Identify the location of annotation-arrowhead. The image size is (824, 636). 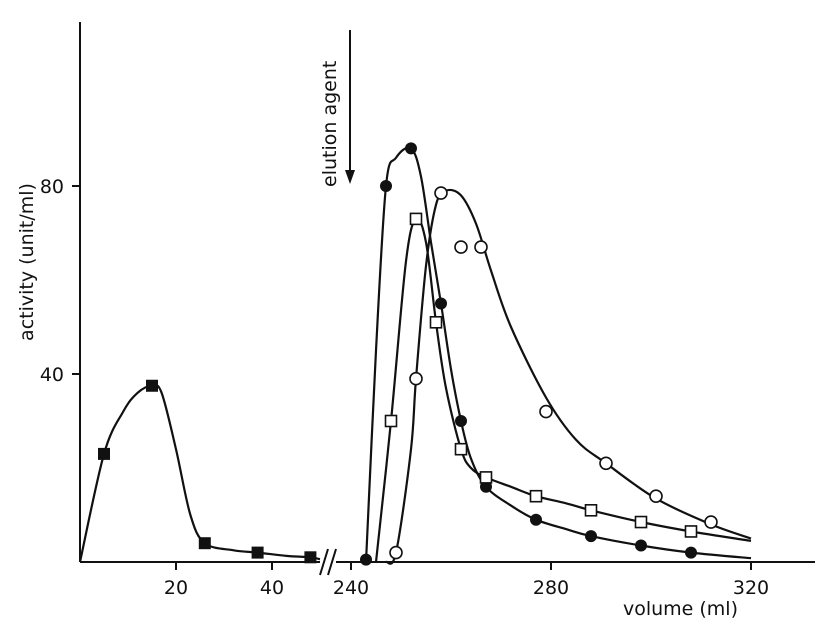
(350, 177).